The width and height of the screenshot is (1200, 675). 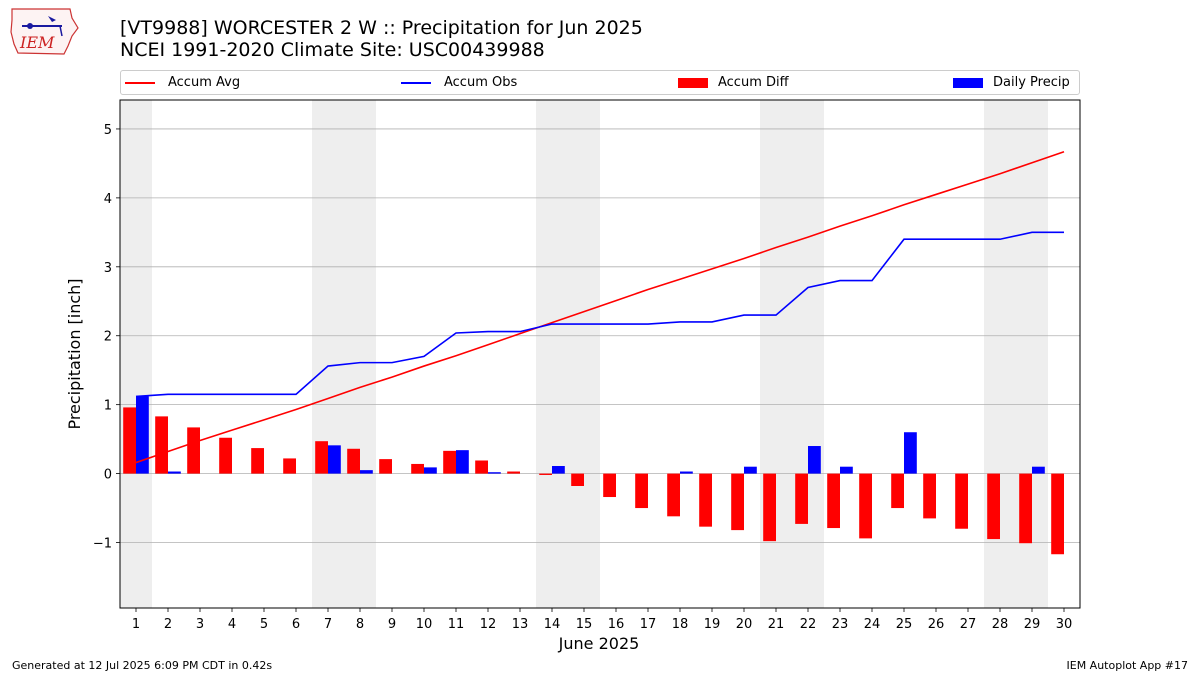 What do you see at coordinates (968, 624) in the screenshot?
I see `x-tick-label: 27` at bounding box center [968, 624].